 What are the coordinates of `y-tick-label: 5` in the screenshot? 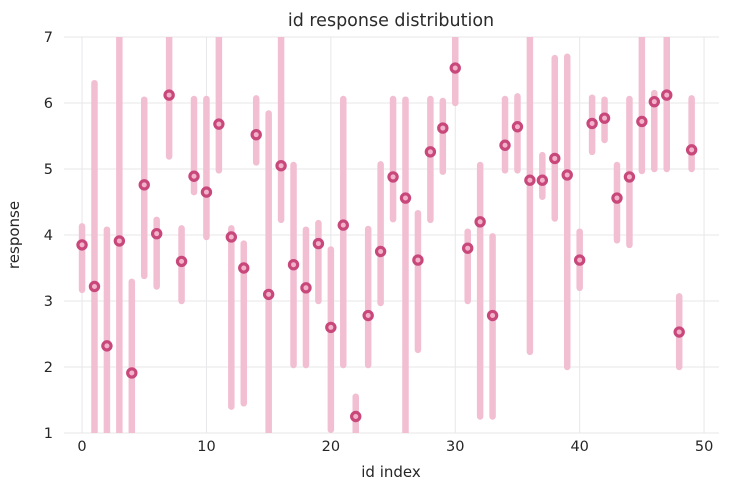 It's located at (48, 170).